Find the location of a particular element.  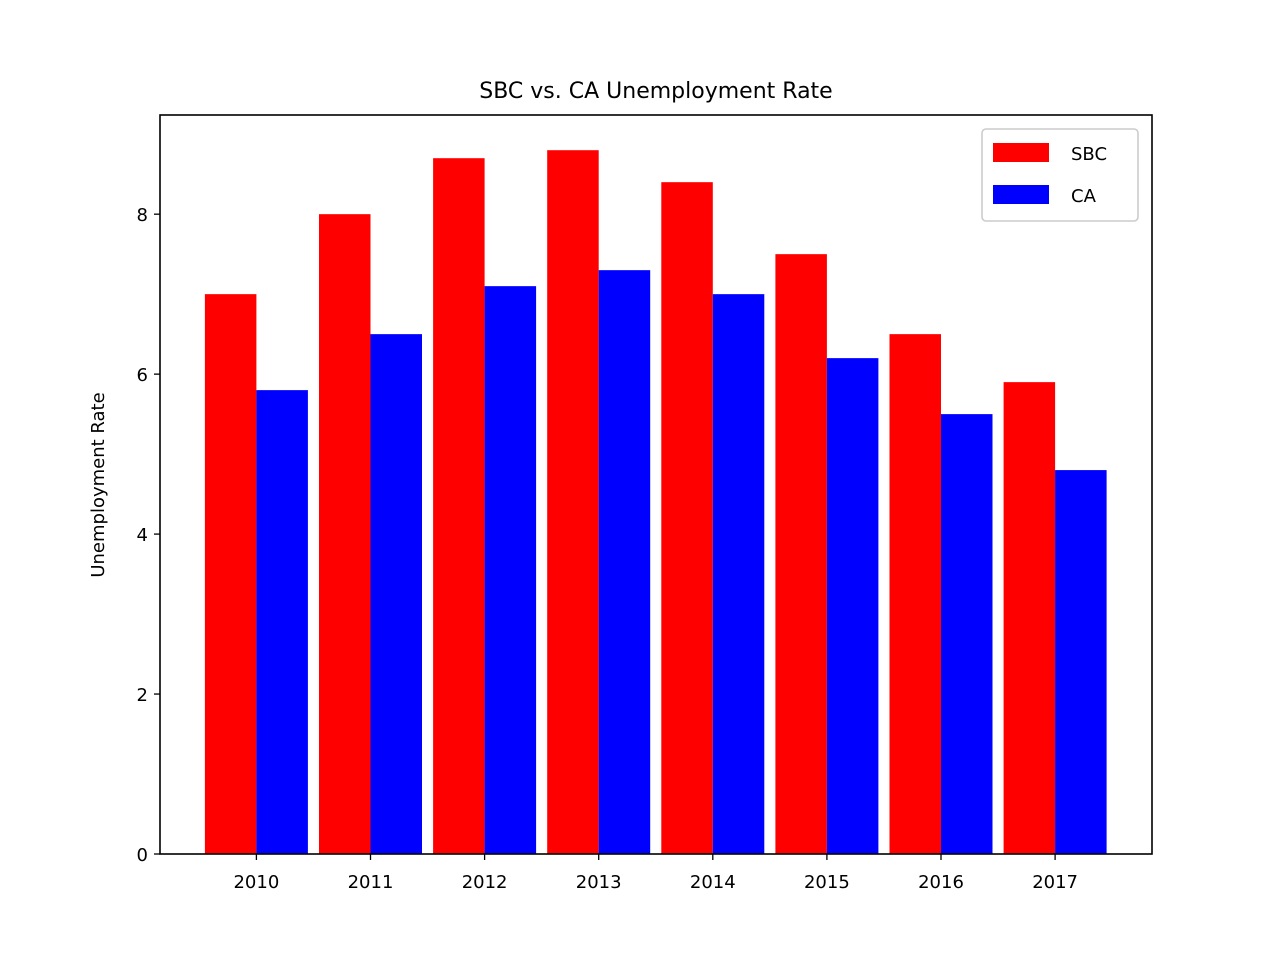

bar-ca-2010 is located at coordinates (282, 622).